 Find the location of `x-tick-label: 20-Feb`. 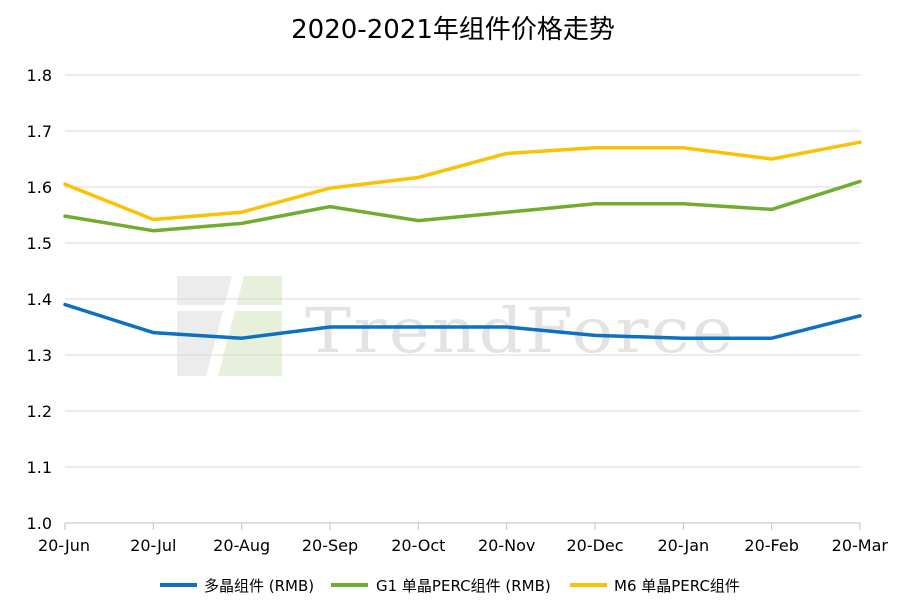

x-tick-label: 20-Feb is located at coordinates (771, 545).